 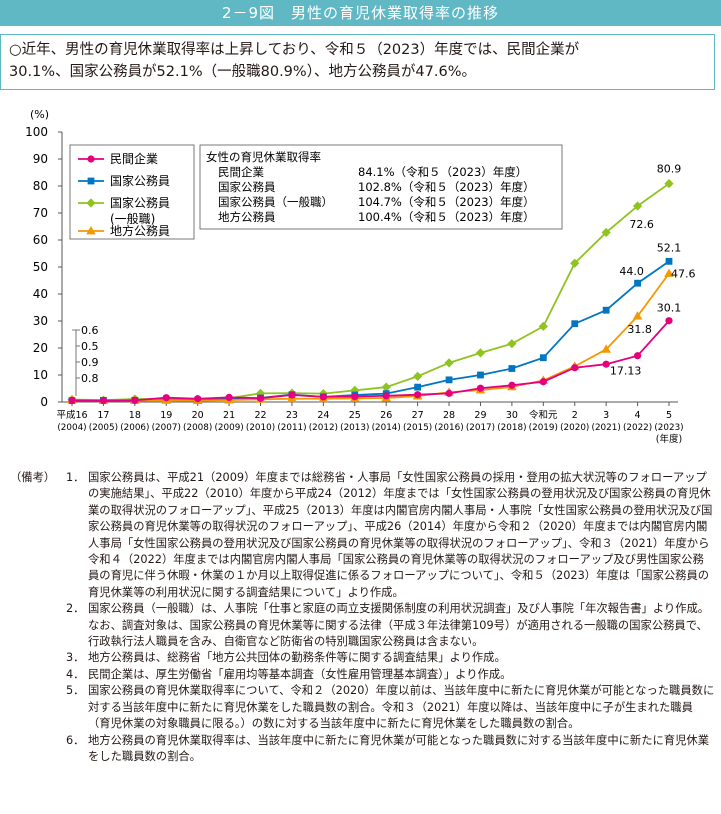 I want to click on x-tick-label: 令和元, so click(x=543, y=415).